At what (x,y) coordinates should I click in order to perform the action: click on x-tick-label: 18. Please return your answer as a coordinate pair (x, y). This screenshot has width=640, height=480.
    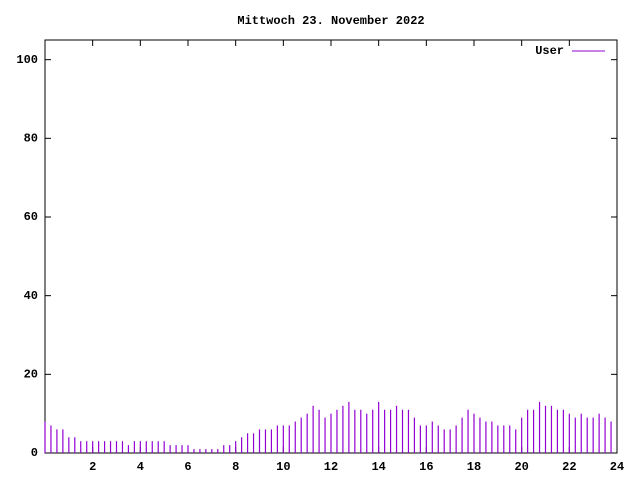
    Looking at the image, I should click on (474, 467).